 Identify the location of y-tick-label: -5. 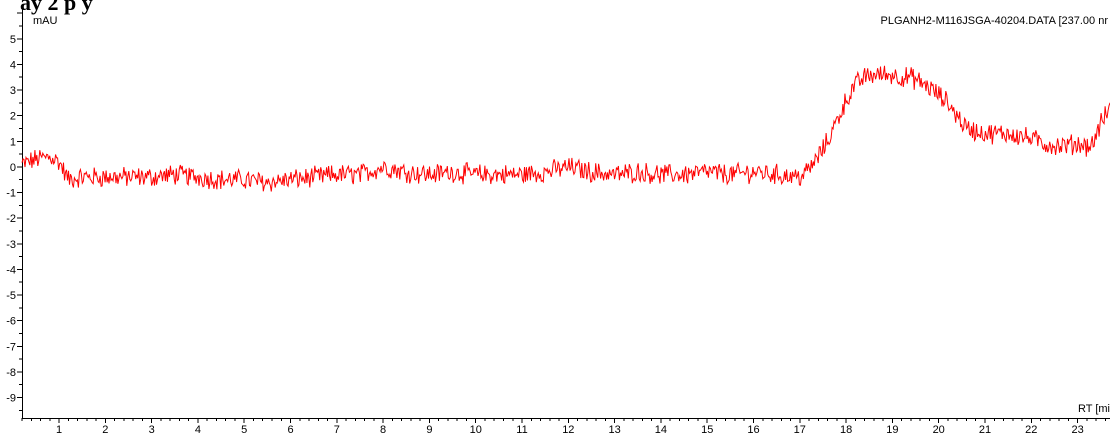
(11, 296).